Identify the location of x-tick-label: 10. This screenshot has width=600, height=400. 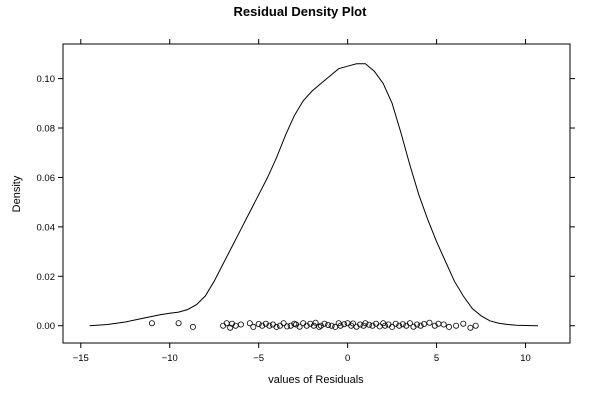
(525, 358).